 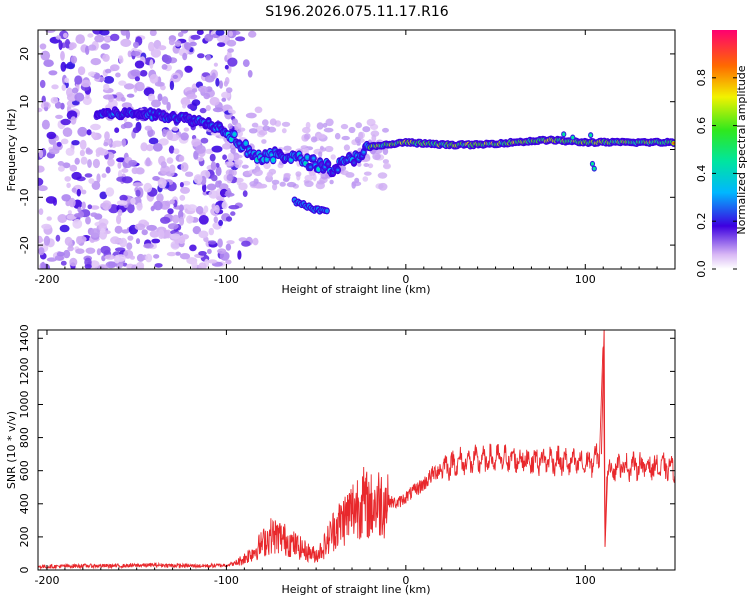 What do you see at coordinates (716, 173) in the screenshot?
I see `colorbar-ticks: 0.0 0.2 0.4 0.6 0.8` at bounding box center [716, 173].